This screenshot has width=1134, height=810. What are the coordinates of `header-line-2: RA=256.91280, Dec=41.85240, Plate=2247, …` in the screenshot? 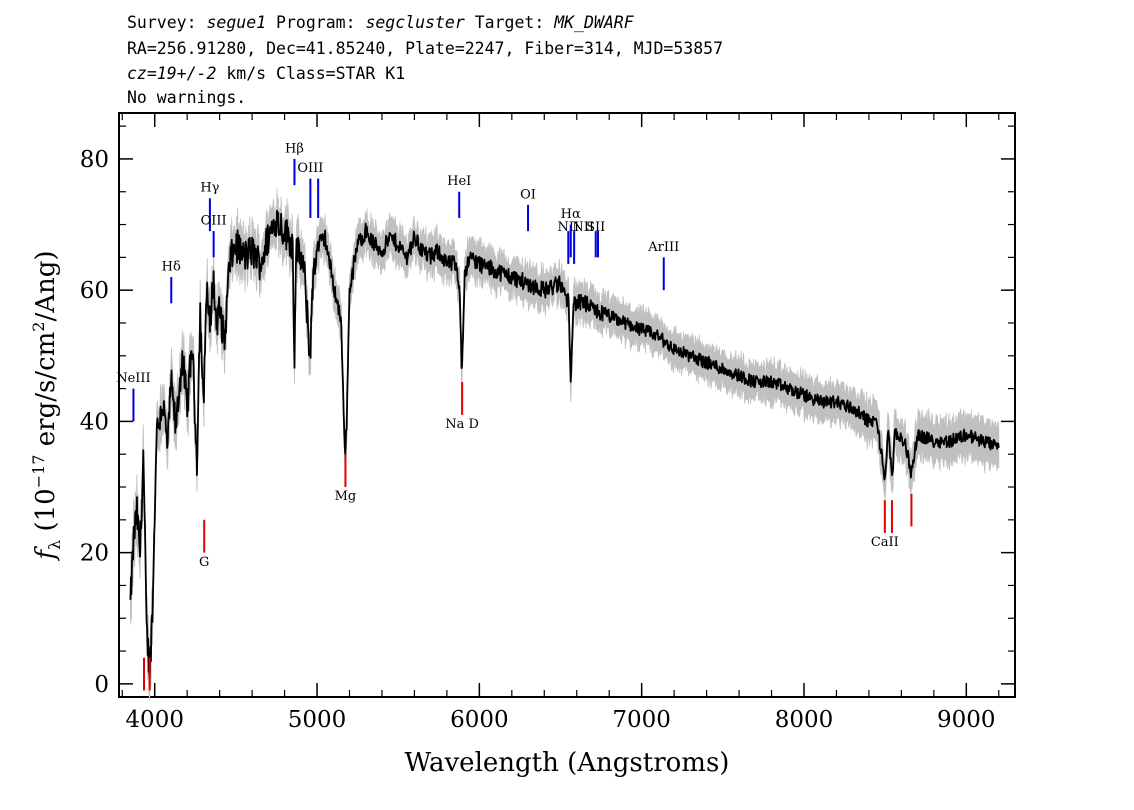 It's located at (425, 48).